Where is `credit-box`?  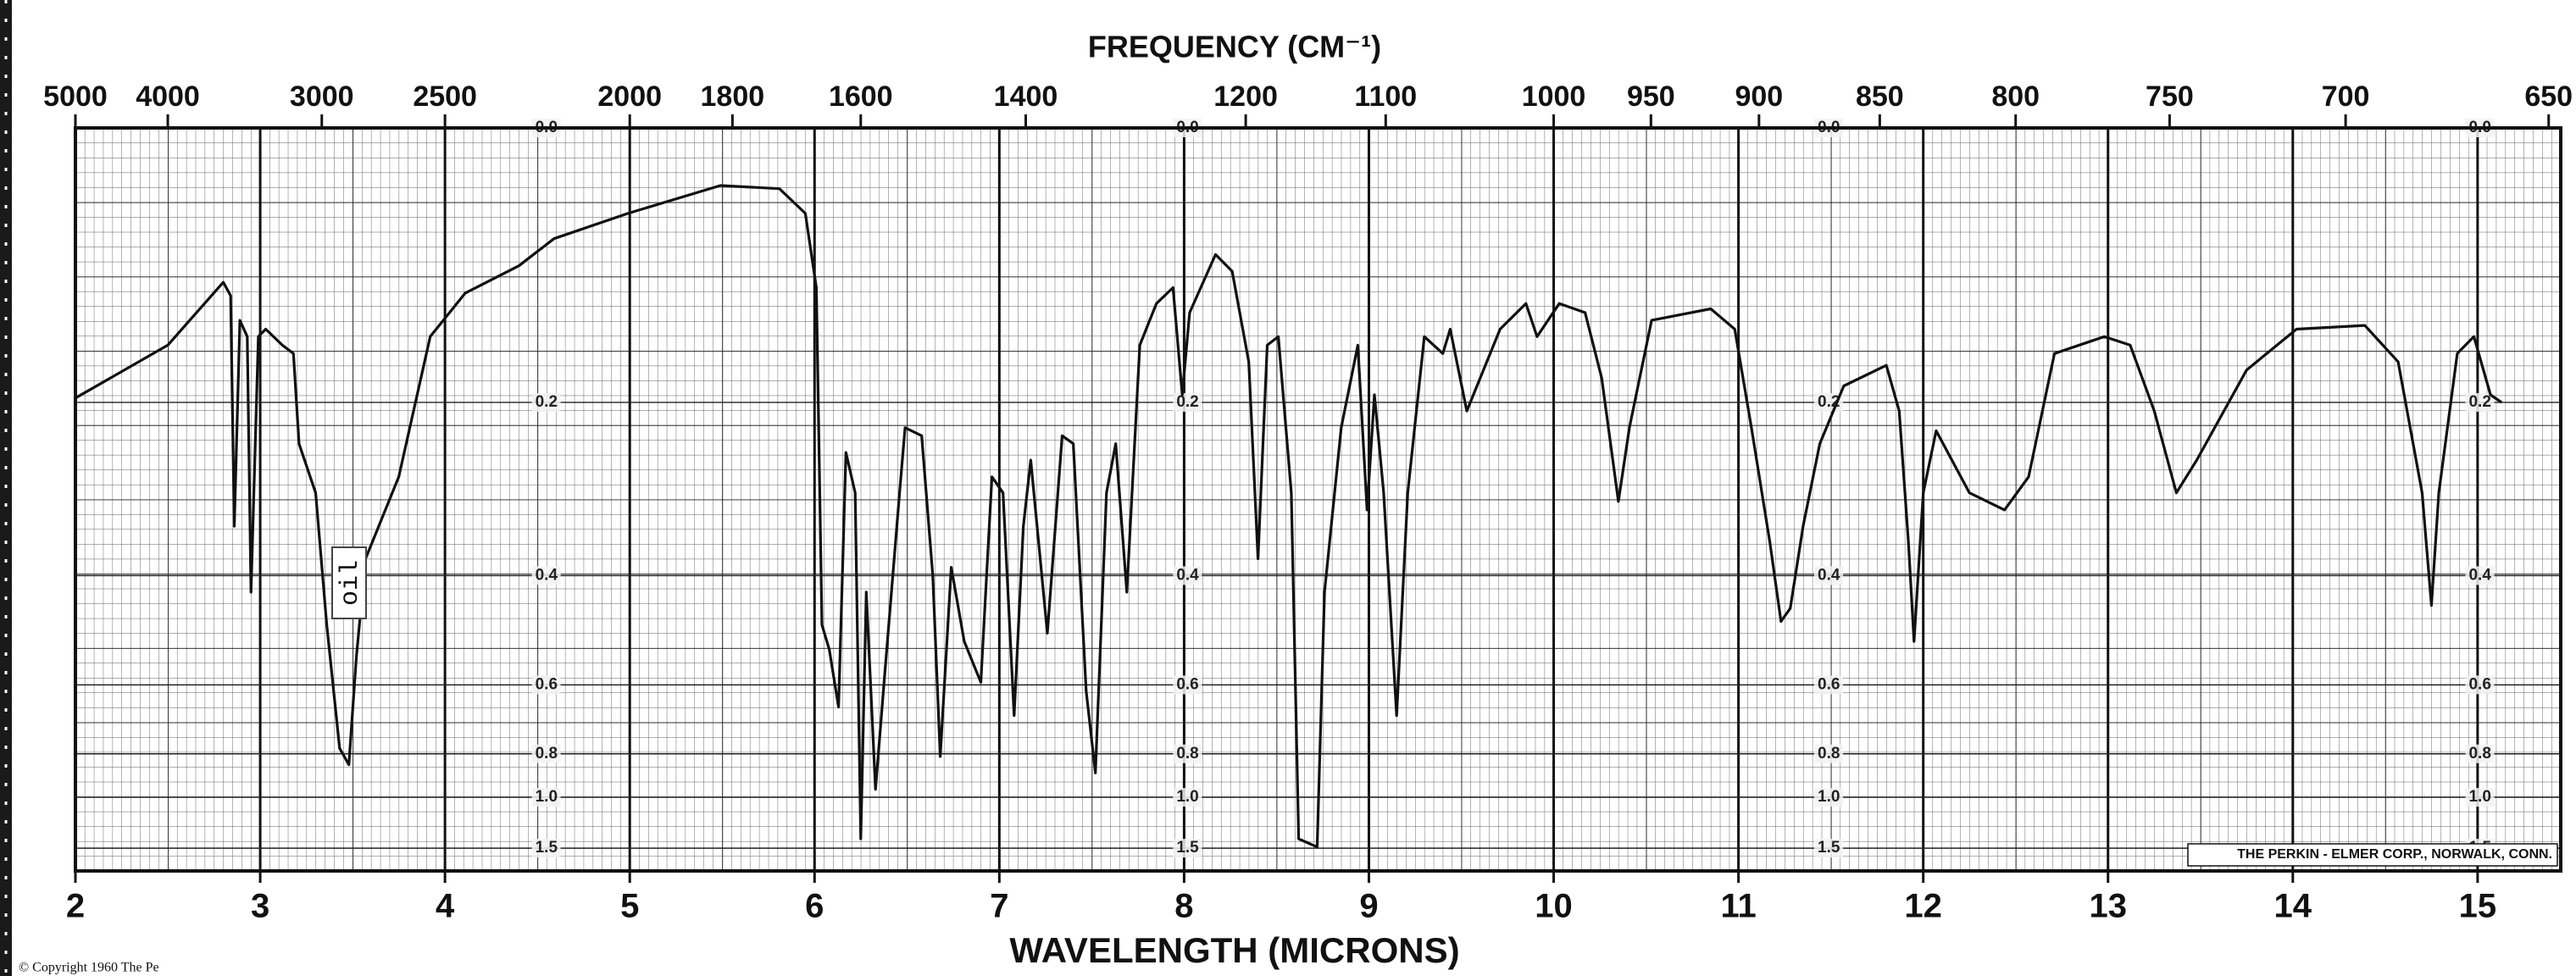
credit-box is located at coordinates (2372, 855).